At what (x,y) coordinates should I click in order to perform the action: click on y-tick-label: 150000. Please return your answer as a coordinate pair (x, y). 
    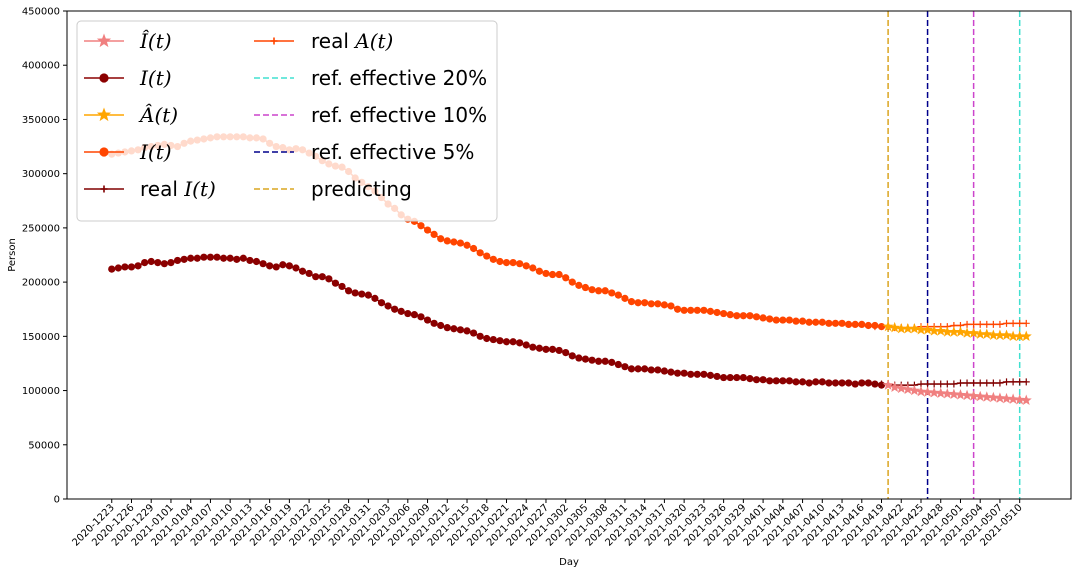
    Looking at the image, I should click on (41, 337).